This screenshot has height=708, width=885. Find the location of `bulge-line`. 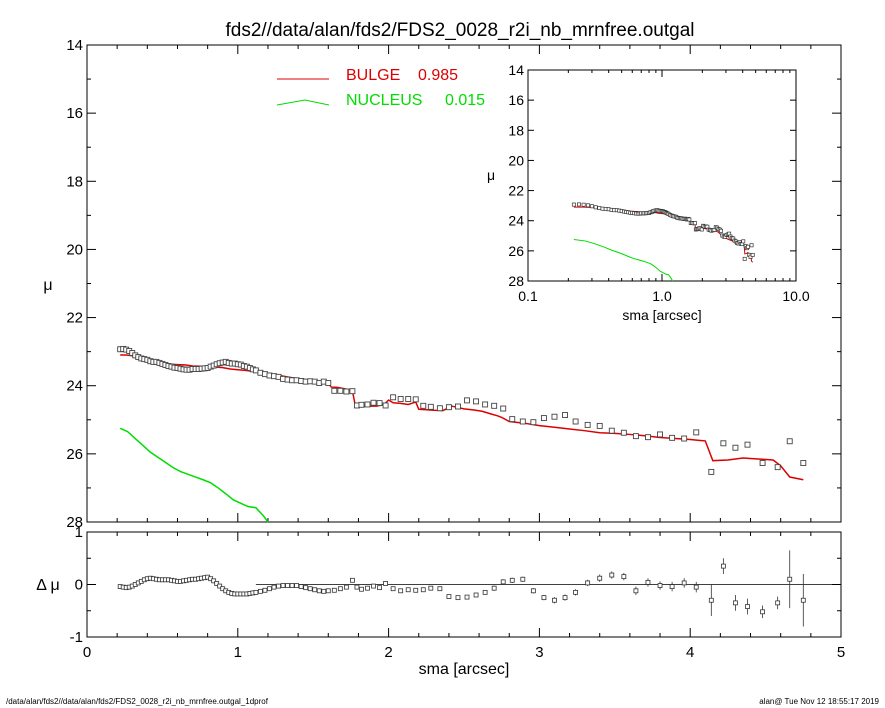

bulge-line is located at coordinates (462, 417).